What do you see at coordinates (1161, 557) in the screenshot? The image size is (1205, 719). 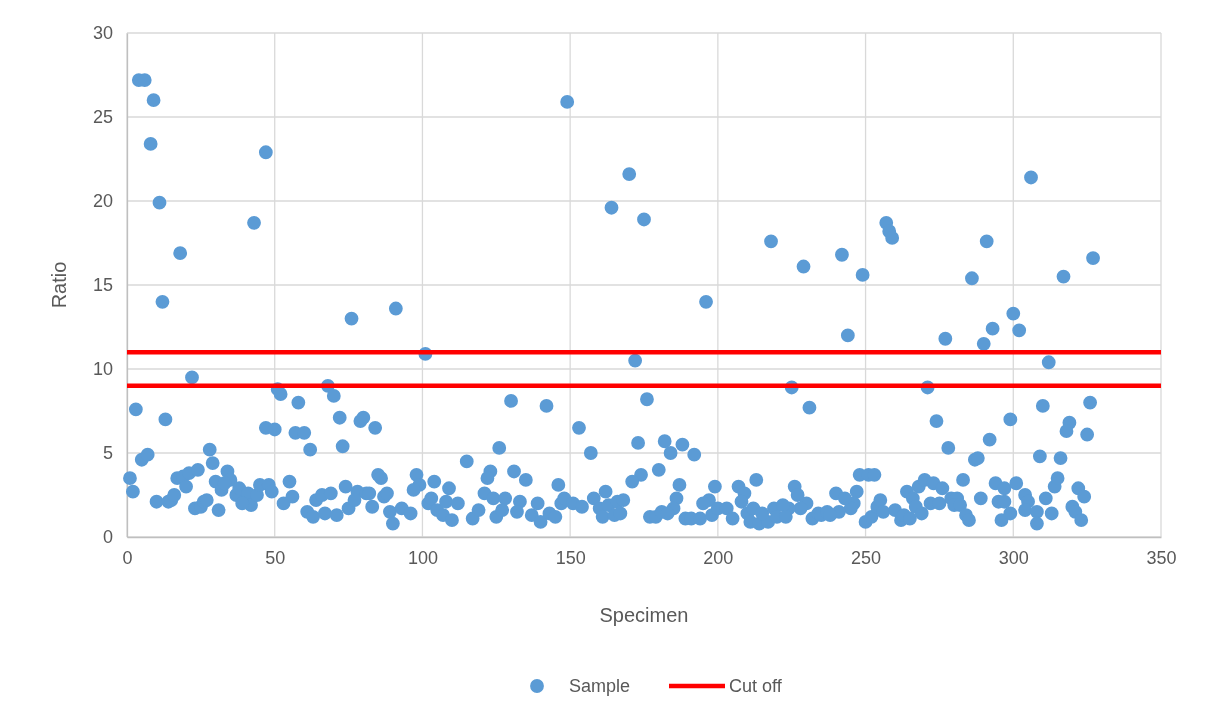 I see `x-tick-label: 350` at bounding box center [1161, 557].